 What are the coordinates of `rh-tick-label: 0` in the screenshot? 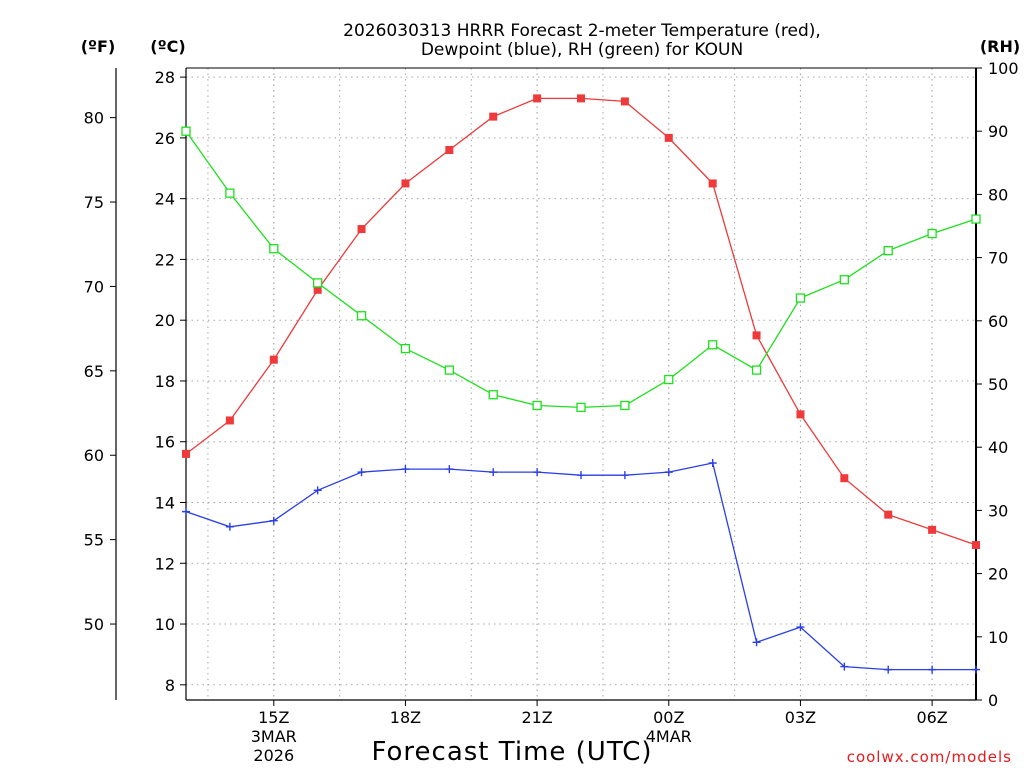 It's located at (993, 700).